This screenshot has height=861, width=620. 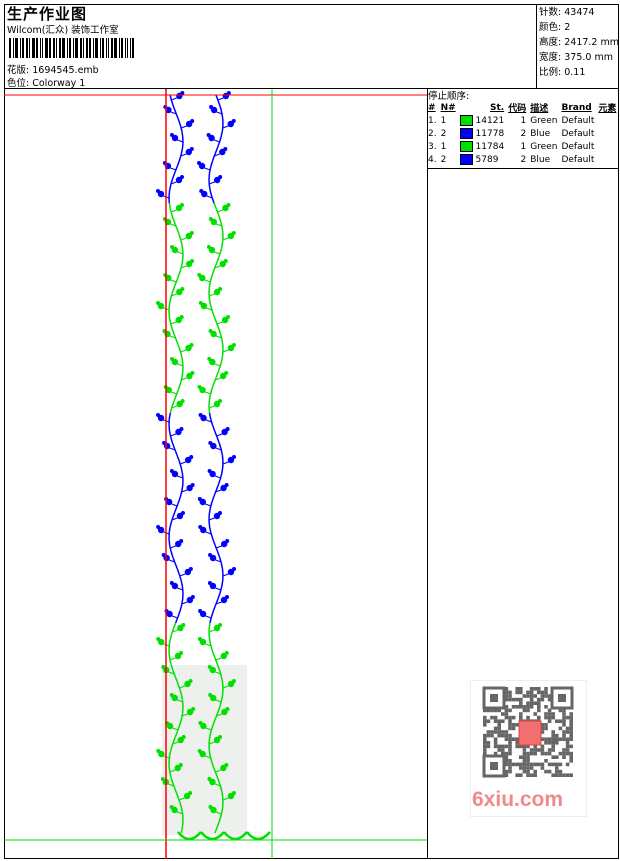 I want to click on row-index: 2., so click(x=432, y=133).